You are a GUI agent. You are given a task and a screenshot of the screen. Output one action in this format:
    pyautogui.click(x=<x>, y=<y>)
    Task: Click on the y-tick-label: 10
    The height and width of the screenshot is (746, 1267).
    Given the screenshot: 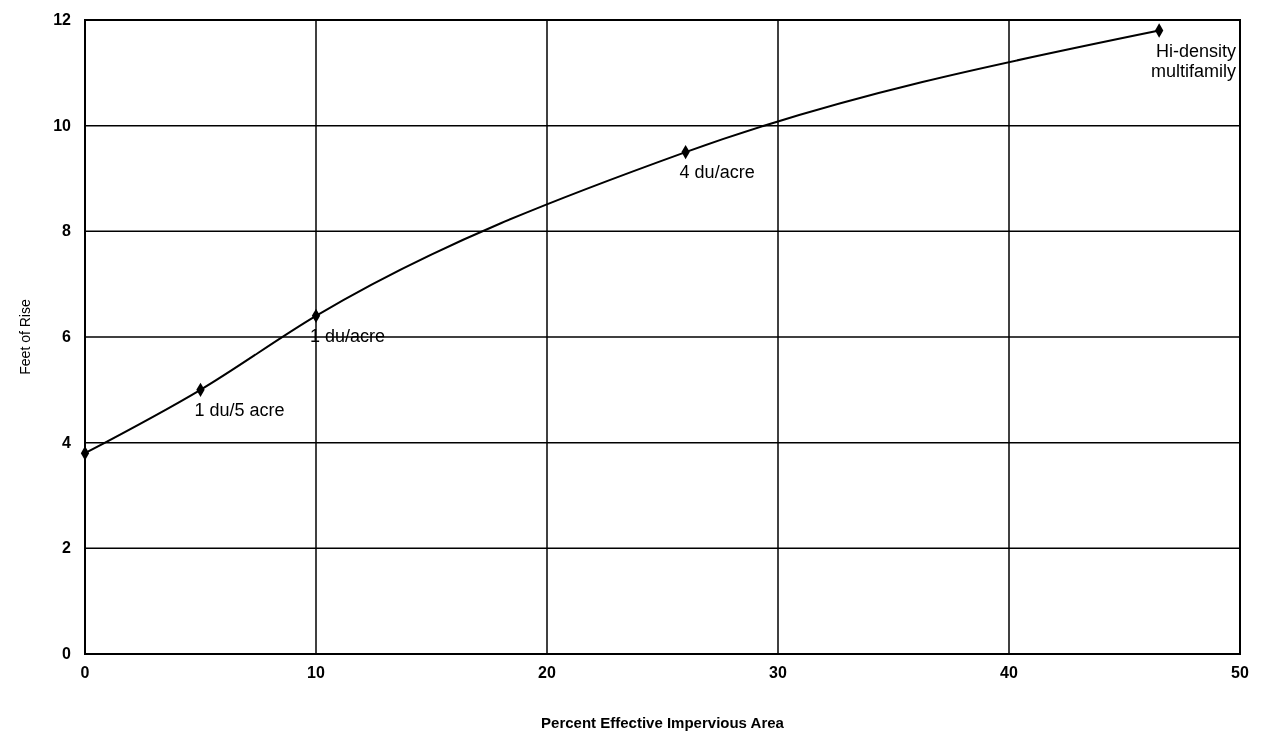 What is the action you would take?
    pyautogui.click(x=62, y=125)
    